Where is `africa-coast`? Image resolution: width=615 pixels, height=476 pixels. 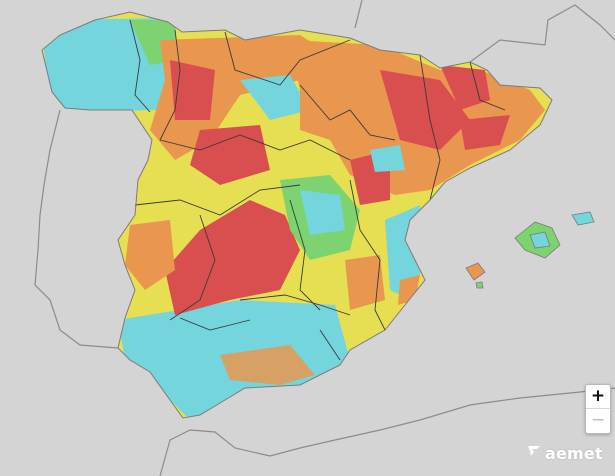
africa-coast is located at coordinates (387, 431).